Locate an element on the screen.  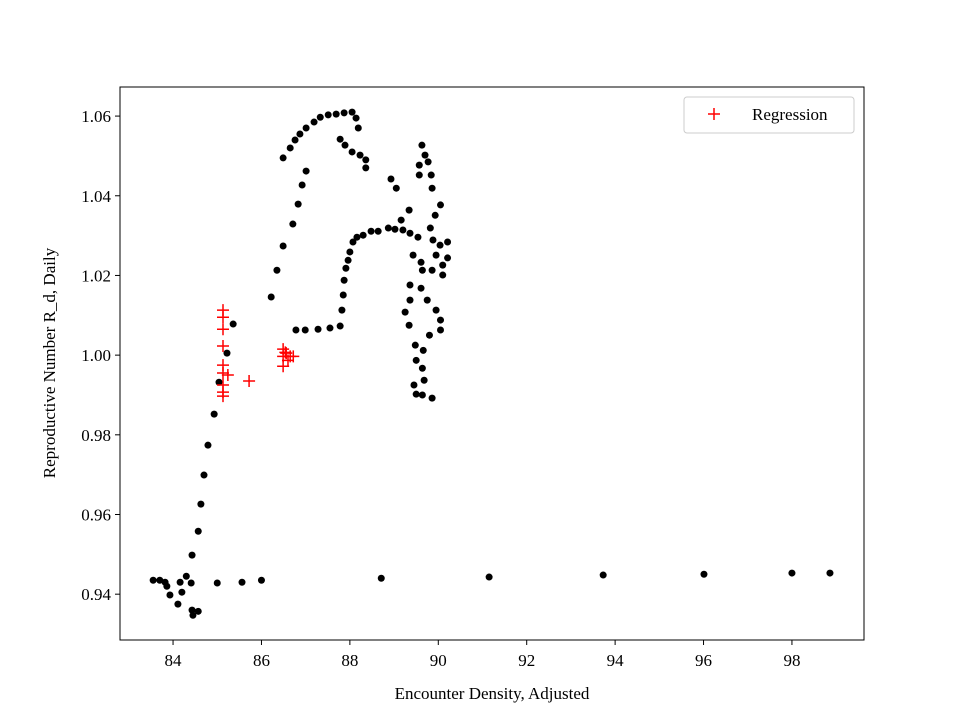
x-tick-label: 92 is located at coordinates (526, 660).